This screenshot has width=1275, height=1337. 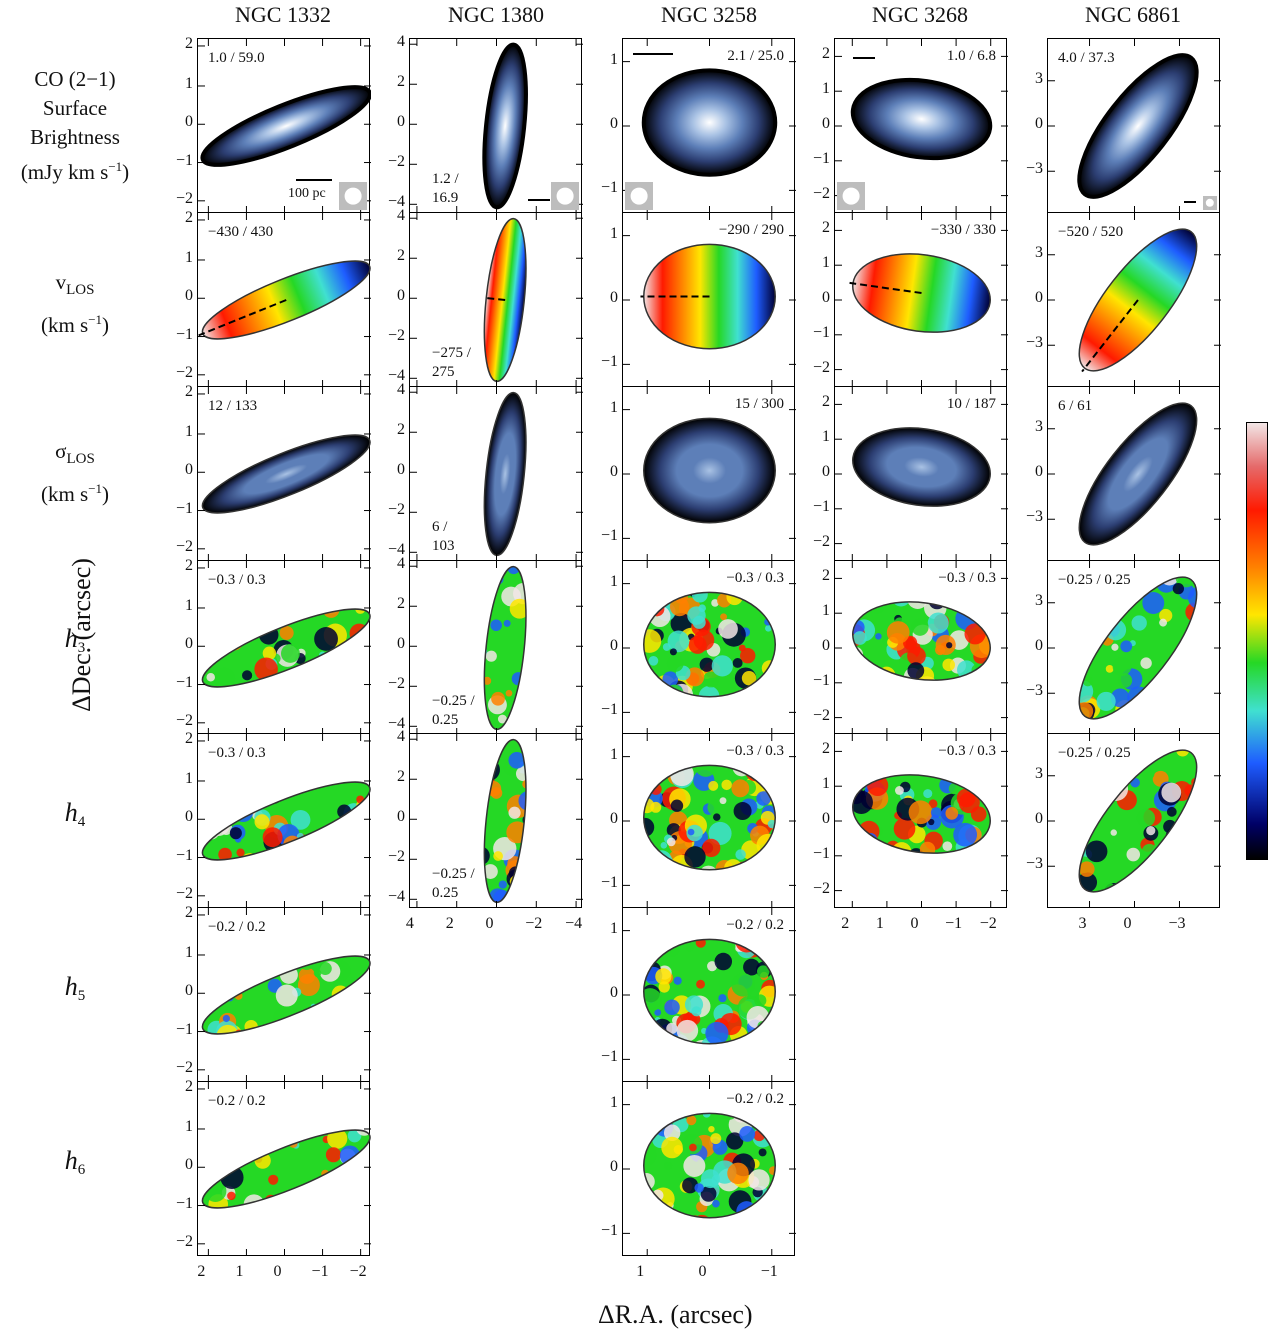 What do you see at coordinates (75, 171) in the screenshot?
I see `row-label-co-line4: (mJy km s−1)` at bounding box center [75, 171].